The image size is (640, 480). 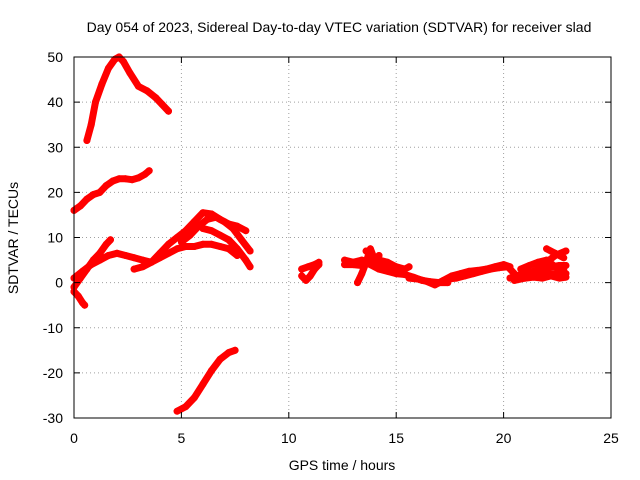 I want to click on y-tick-labels: -30 -20 -10 0 10 20 30 40 50, so click(x=53, y=237).